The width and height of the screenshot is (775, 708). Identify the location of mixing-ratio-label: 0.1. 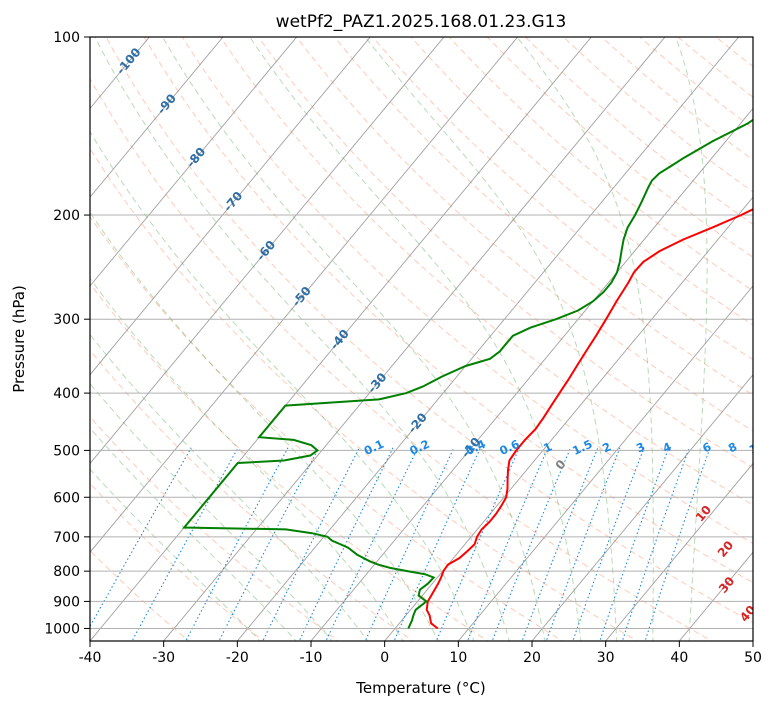
(374, 447).